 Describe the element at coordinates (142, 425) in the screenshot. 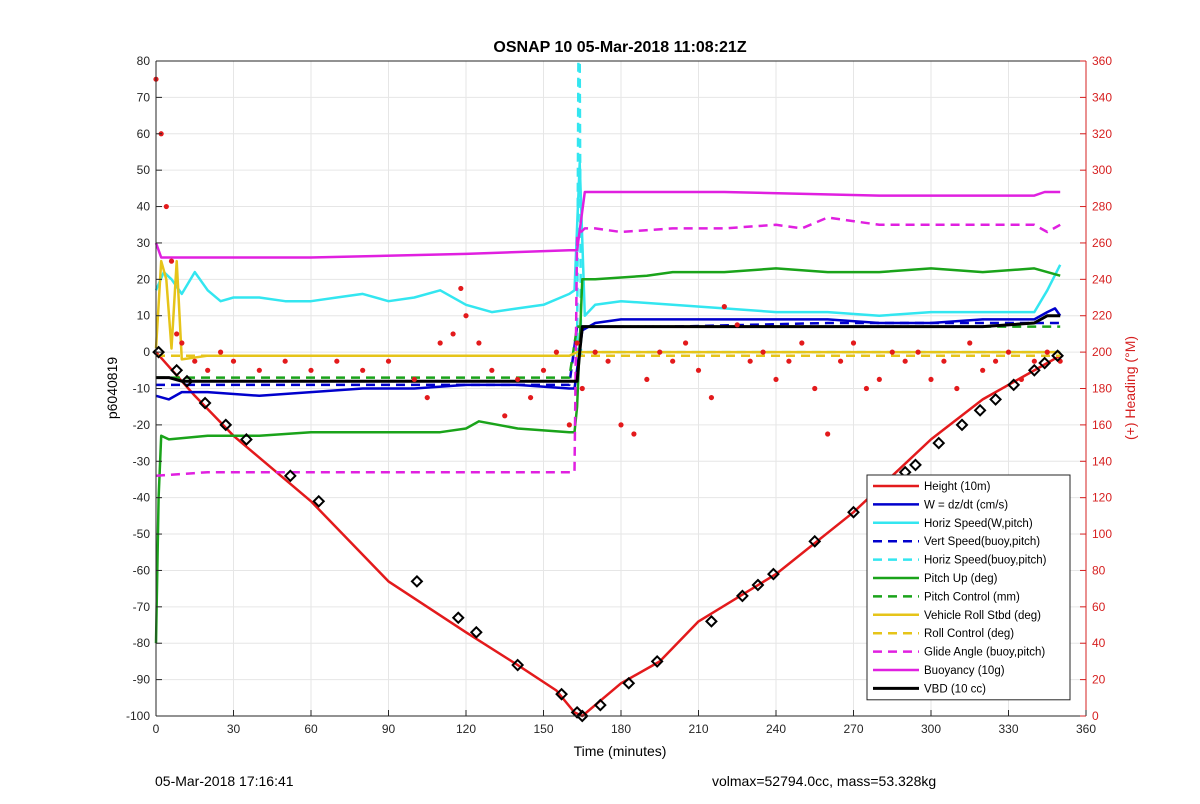

I see `y-tick-label-left: -20` at that location.